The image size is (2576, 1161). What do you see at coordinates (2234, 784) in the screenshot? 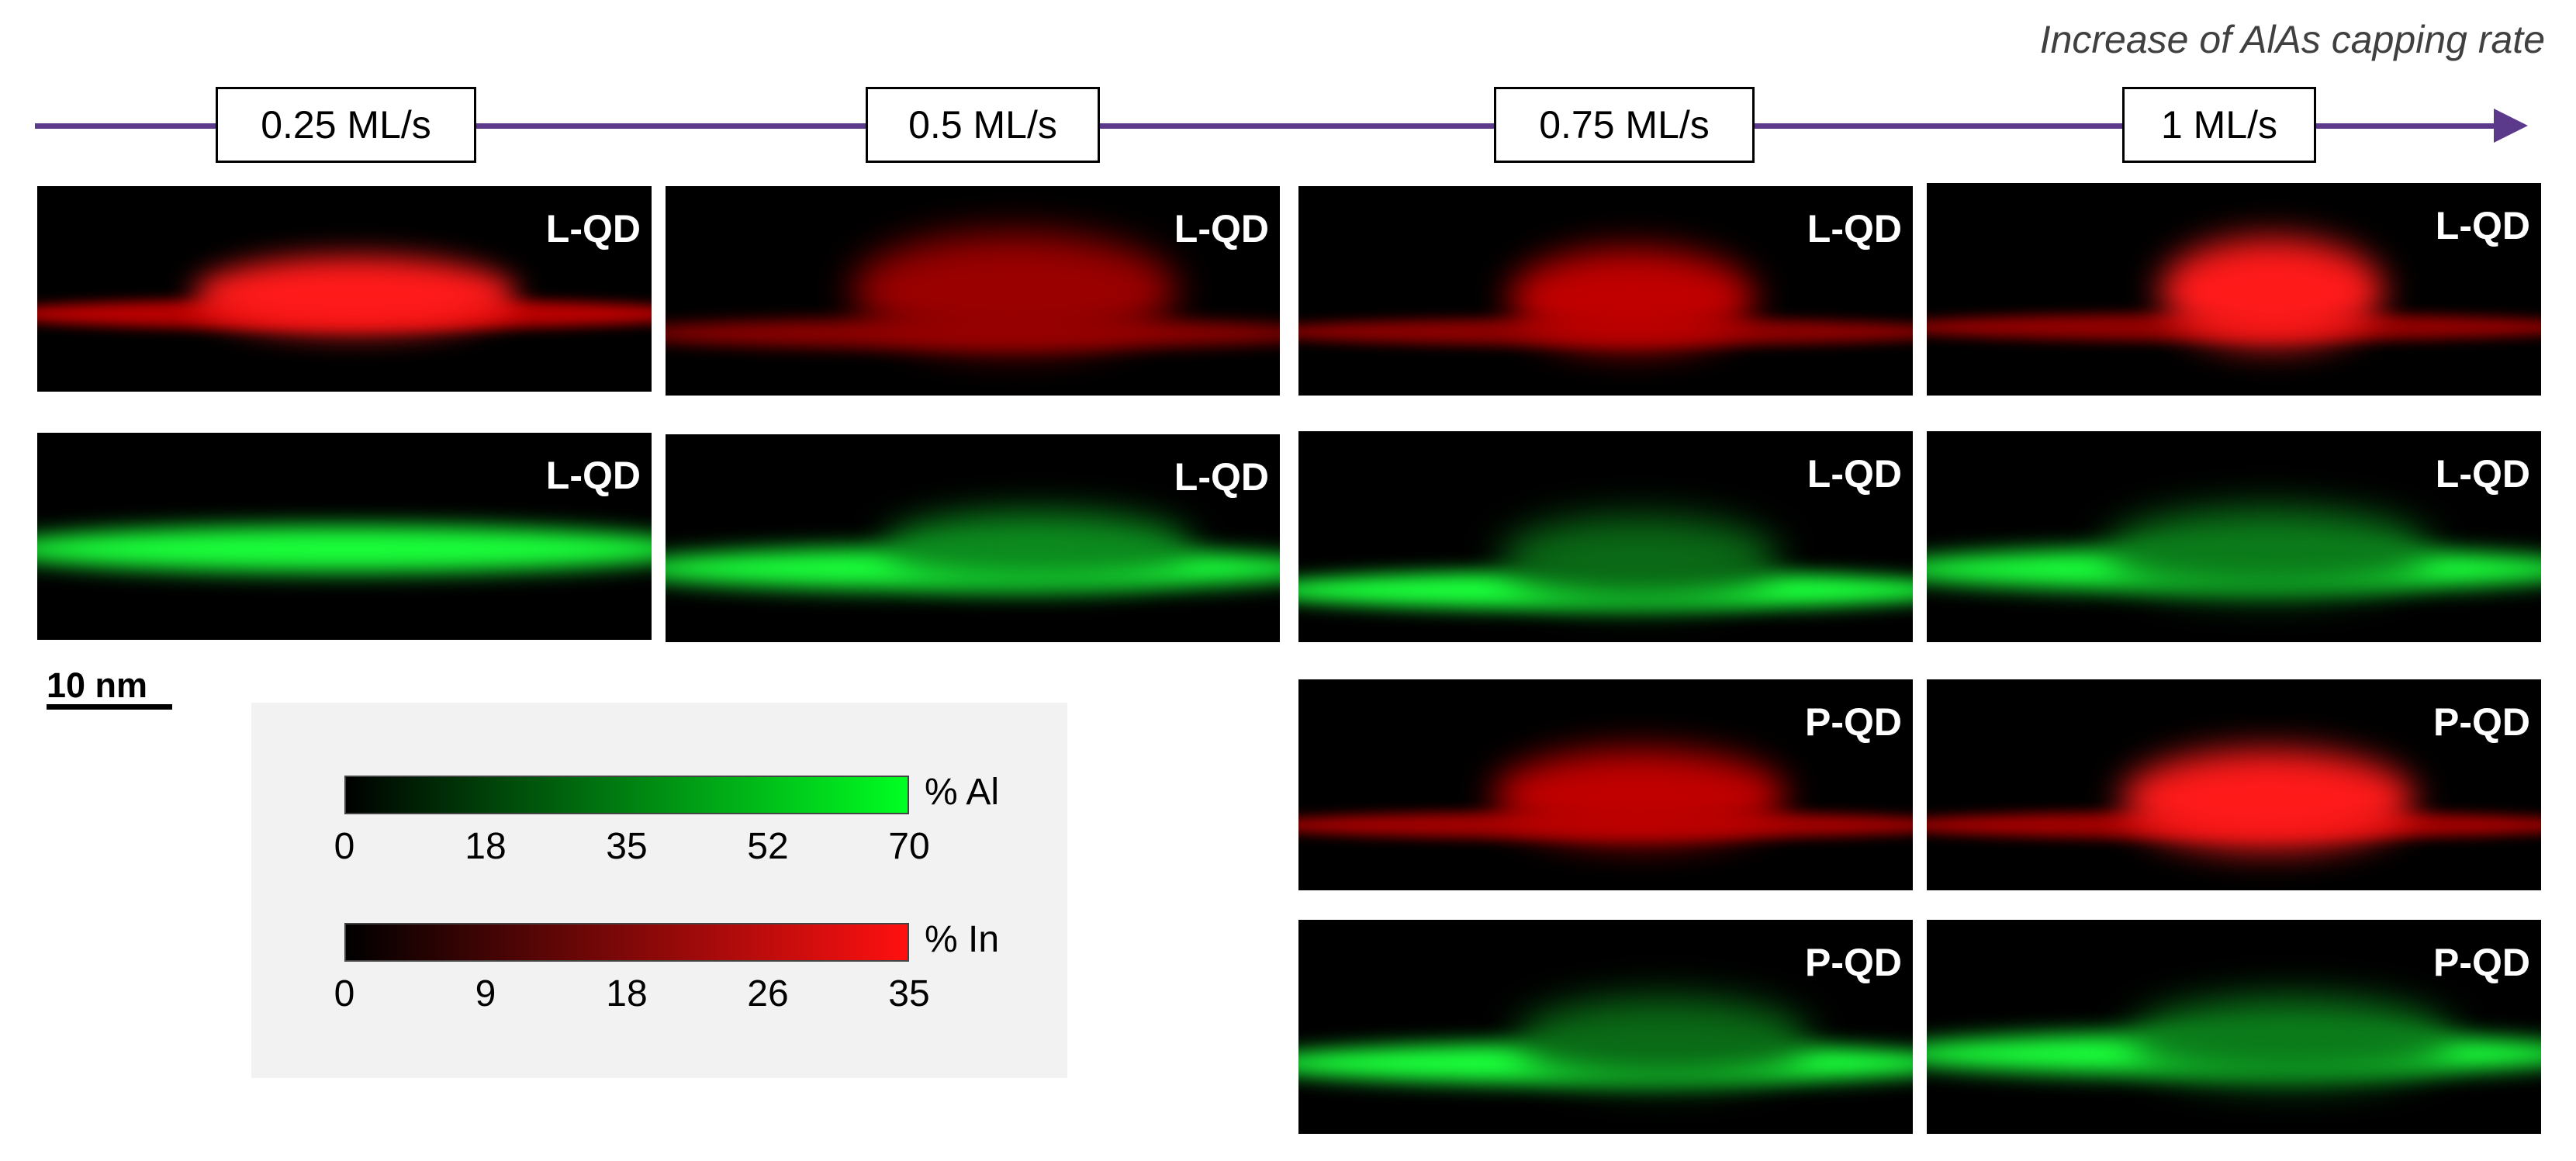
I see `map-in-pqd-1: P-QD` at bounding box center [2234, 784].